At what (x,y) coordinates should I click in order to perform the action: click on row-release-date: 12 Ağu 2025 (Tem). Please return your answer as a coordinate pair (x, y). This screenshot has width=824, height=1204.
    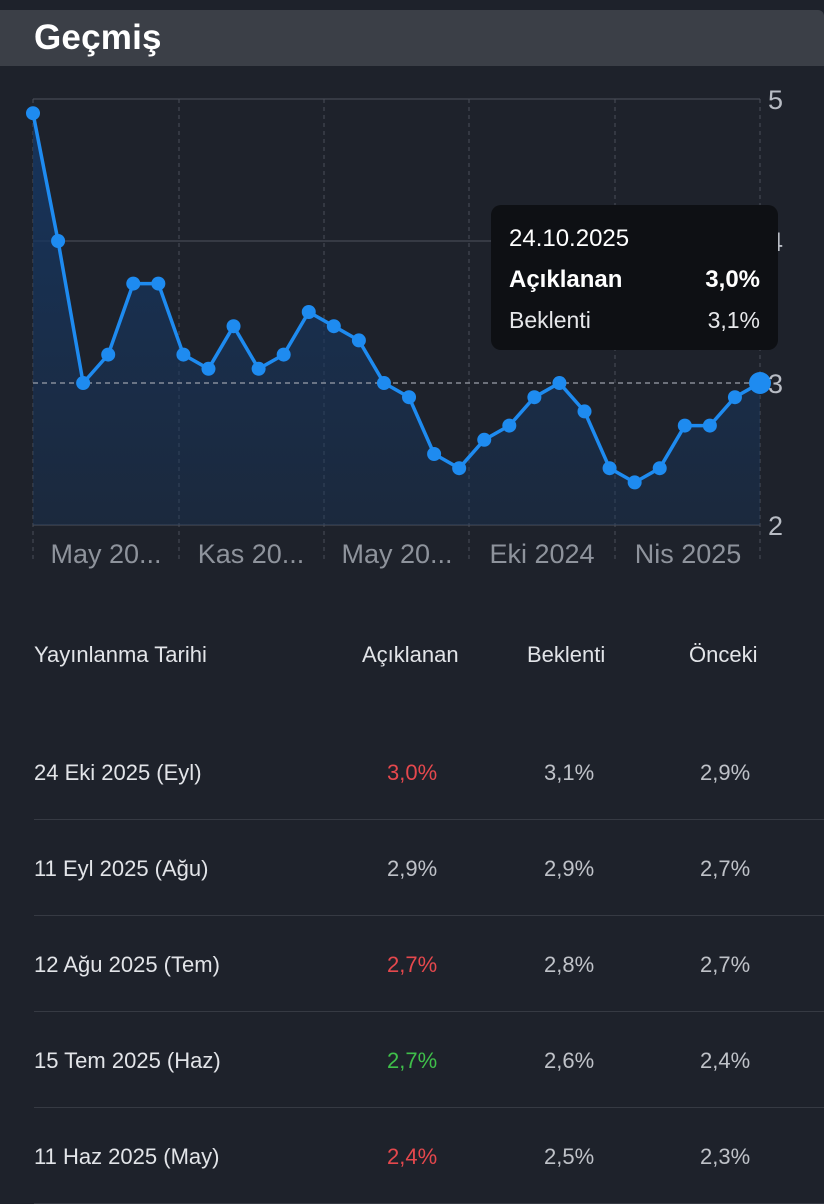
    Looking at the image, I should click on (127, 964).